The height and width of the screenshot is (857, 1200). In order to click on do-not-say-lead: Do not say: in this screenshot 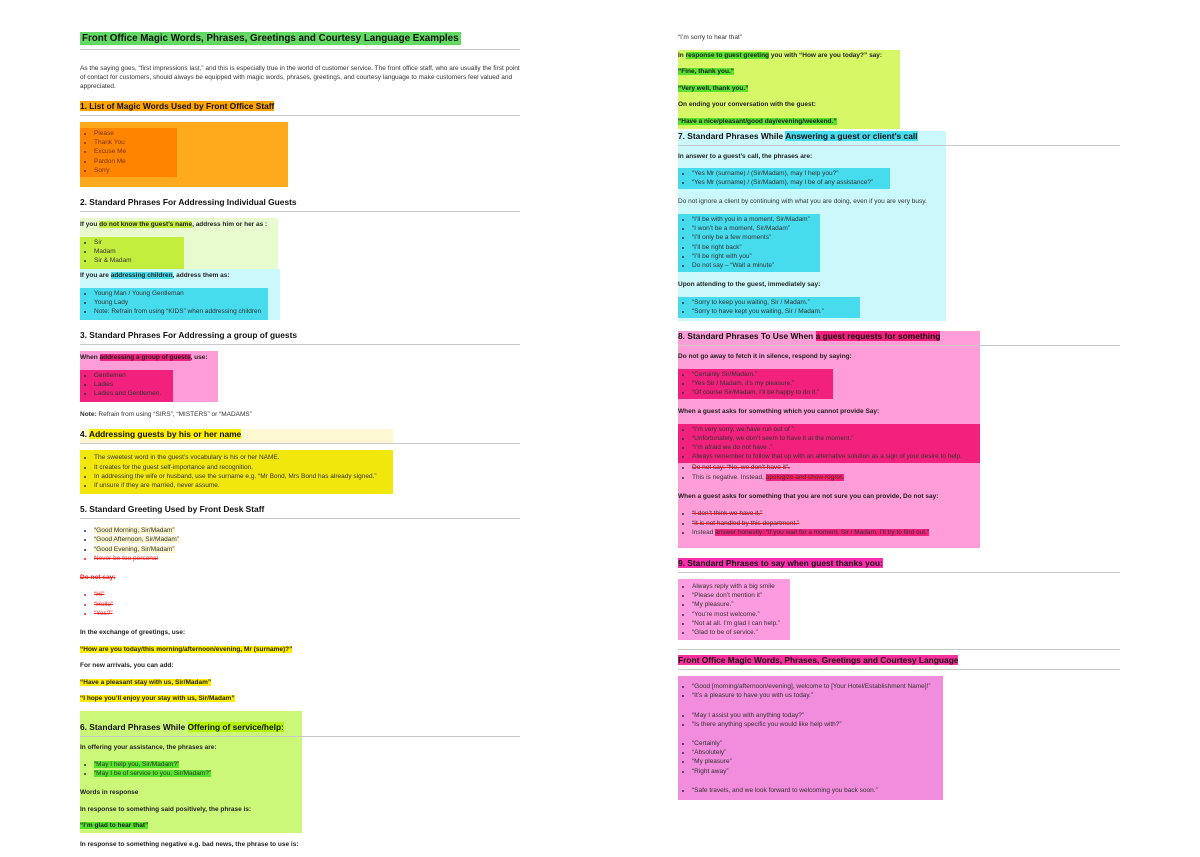, I will do `click(98, 577)`.